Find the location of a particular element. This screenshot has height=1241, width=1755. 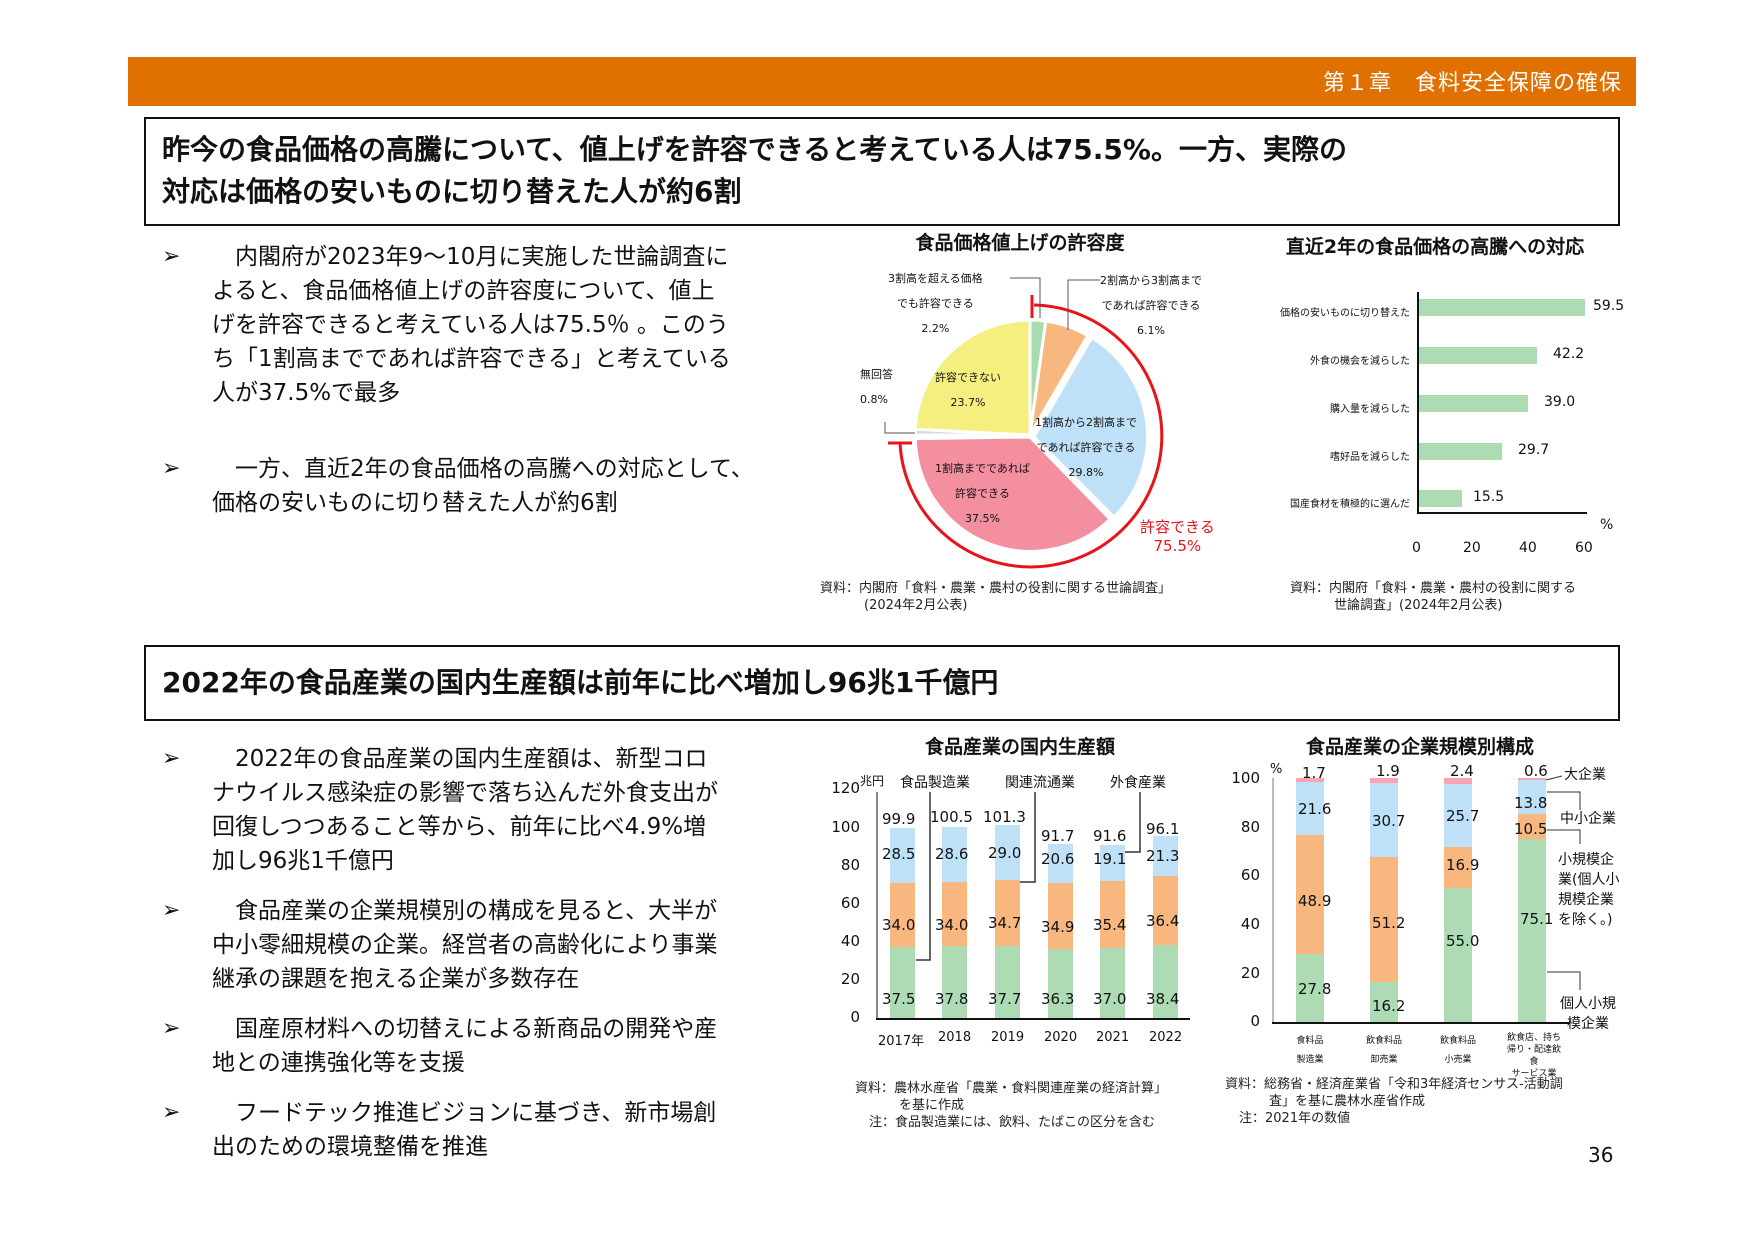

pie-label-noanswer: 無回答 0.8% is located at coordinates (876, 387).